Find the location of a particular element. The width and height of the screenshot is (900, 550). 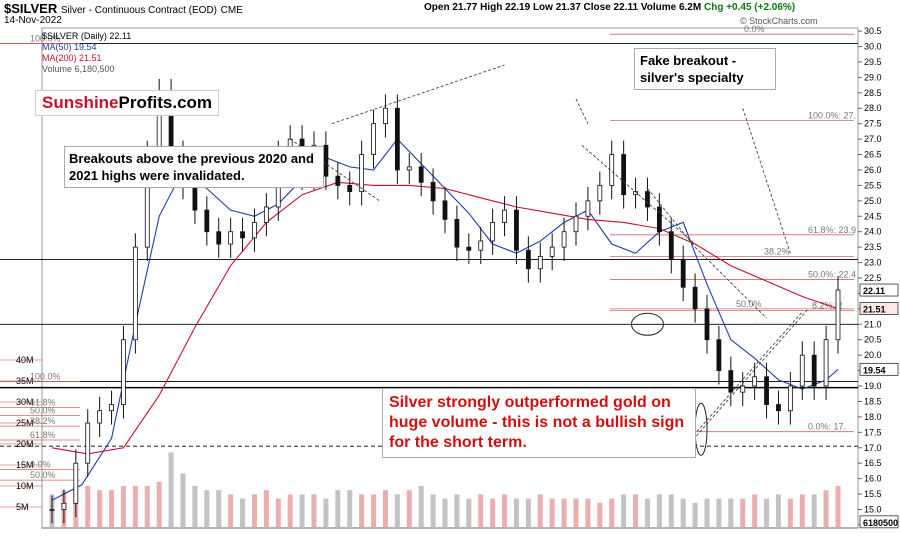

value-badge: 21.51 is located at coordinates (879, 308).